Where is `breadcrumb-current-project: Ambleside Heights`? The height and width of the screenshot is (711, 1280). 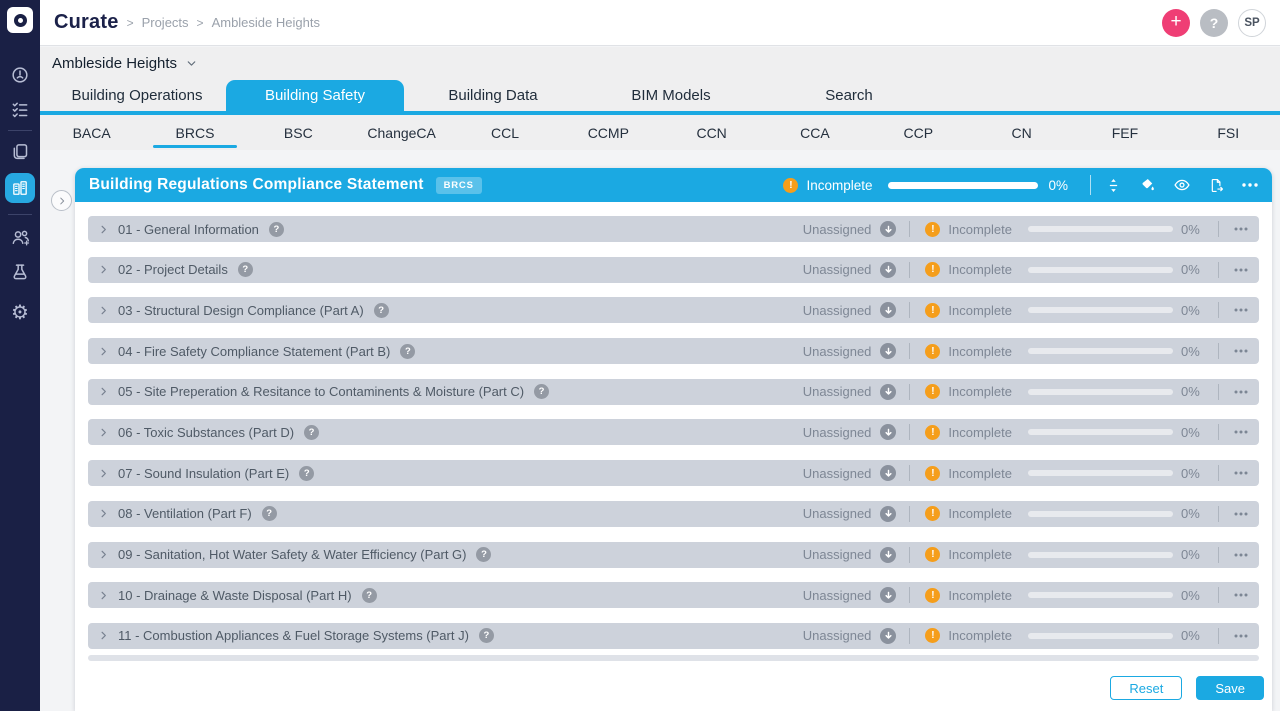
breadcrumb-current-project: Ambleside Heights is located at coordinates (265, 22).